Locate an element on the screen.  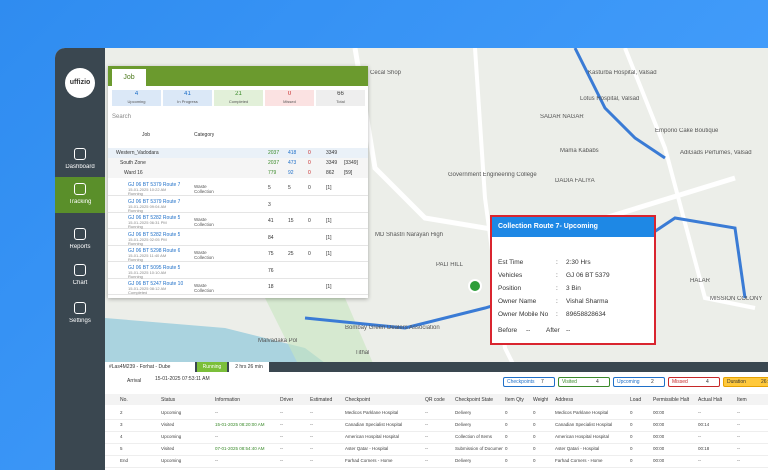
search-box: Search is located at coordinates (122, 117).